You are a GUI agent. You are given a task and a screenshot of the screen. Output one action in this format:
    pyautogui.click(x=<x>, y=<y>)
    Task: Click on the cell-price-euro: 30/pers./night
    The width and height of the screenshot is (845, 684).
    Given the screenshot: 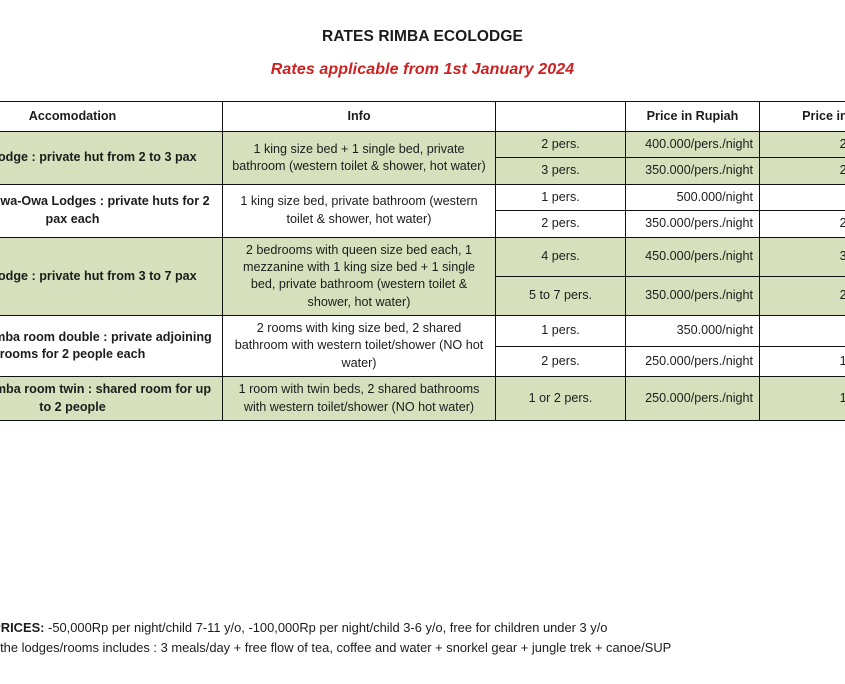 What is the action you would take?
    pyautogui.click(x=802, y=256)
    